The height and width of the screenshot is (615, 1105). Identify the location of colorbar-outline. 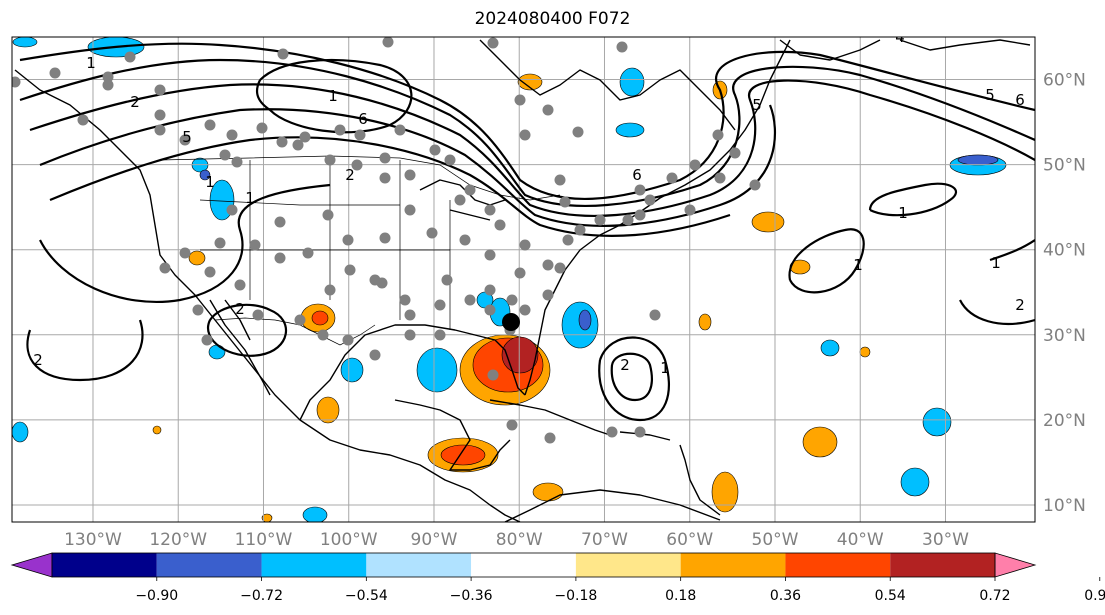
(523, 565).